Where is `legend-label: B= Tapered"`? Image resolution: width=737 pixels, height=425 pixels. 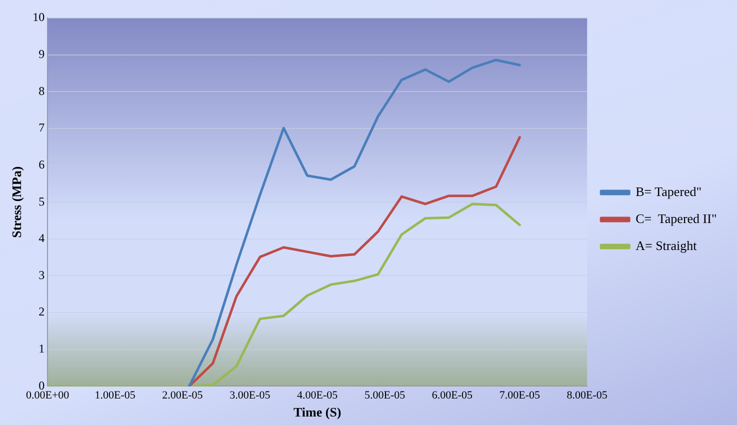
legend-label: B= Tapered" is located at coordinates (669, 191).